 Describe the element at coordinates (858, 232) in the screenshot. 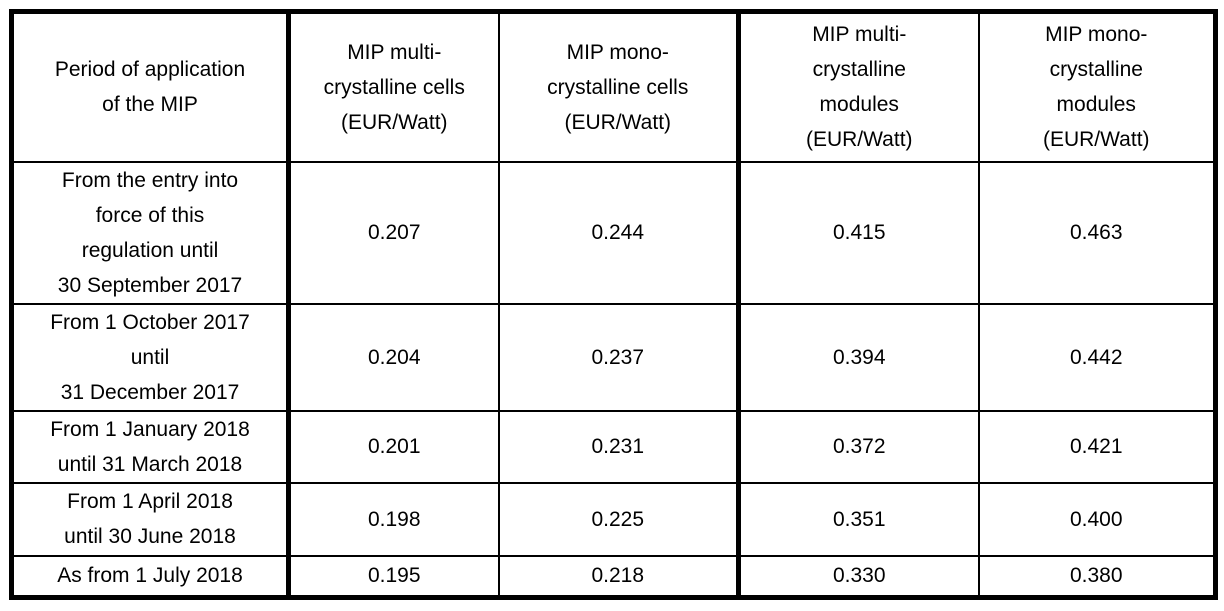

I see `value-cell: 0.415` at that location.